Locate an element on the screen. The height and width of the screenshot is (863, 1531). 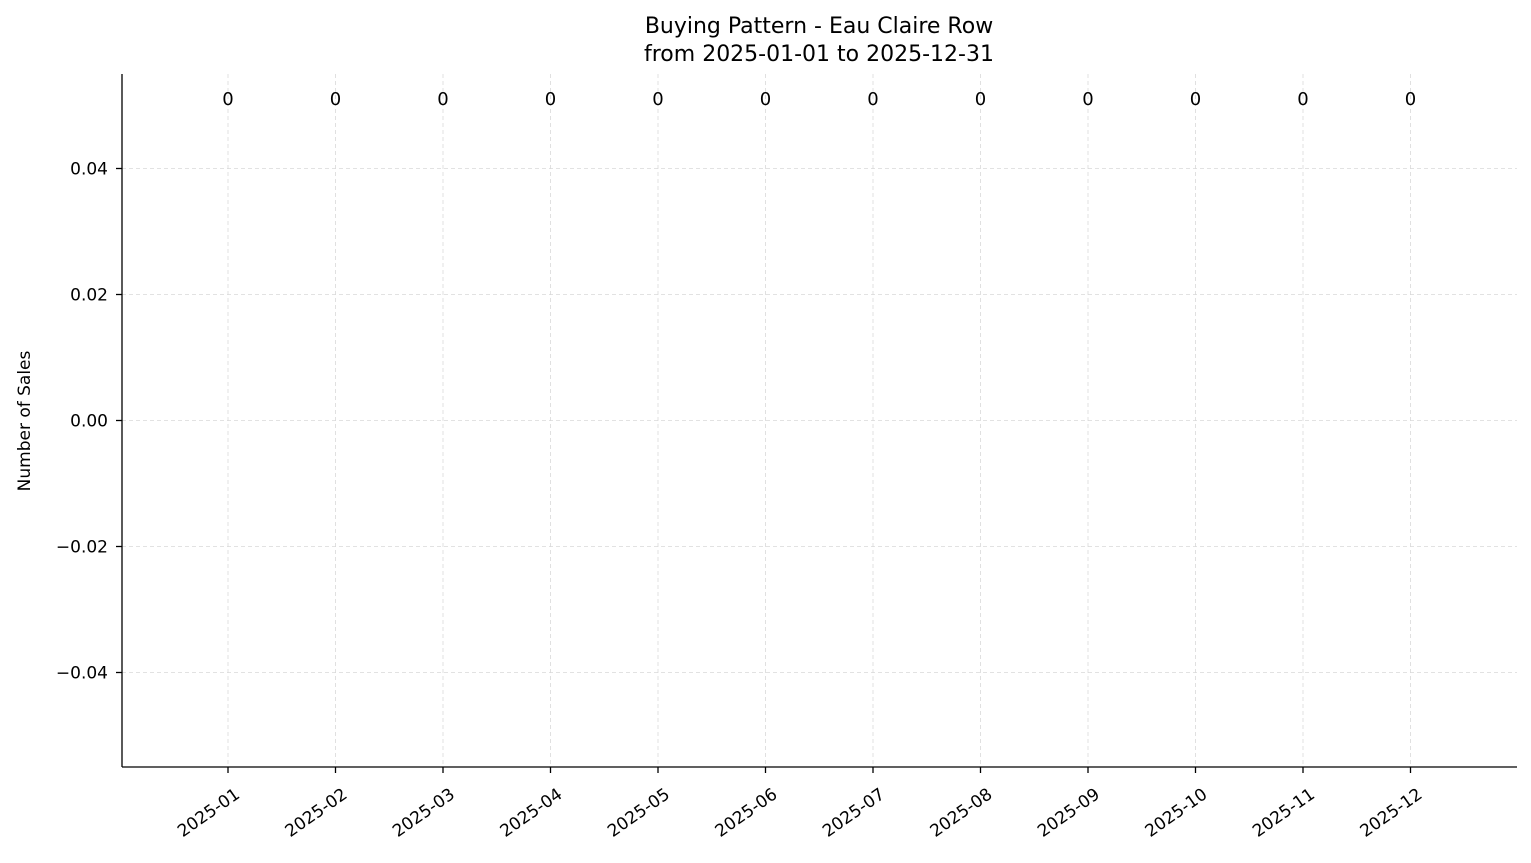
y-tick-label: −0.02 is located at coordinates (82, 548).